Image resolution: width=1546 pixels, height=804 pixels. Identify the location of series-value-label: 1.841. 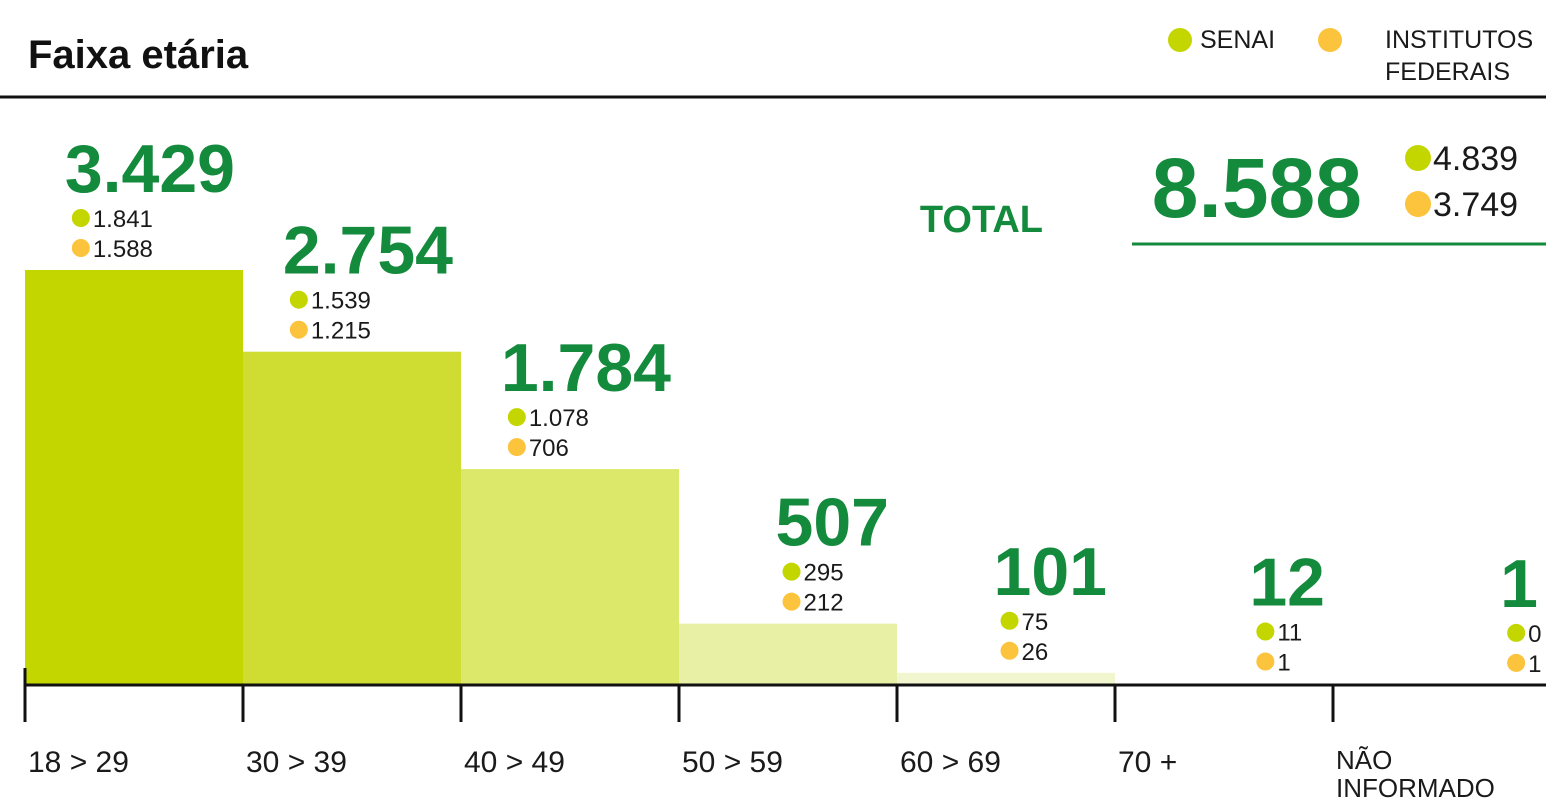
(123, 219).